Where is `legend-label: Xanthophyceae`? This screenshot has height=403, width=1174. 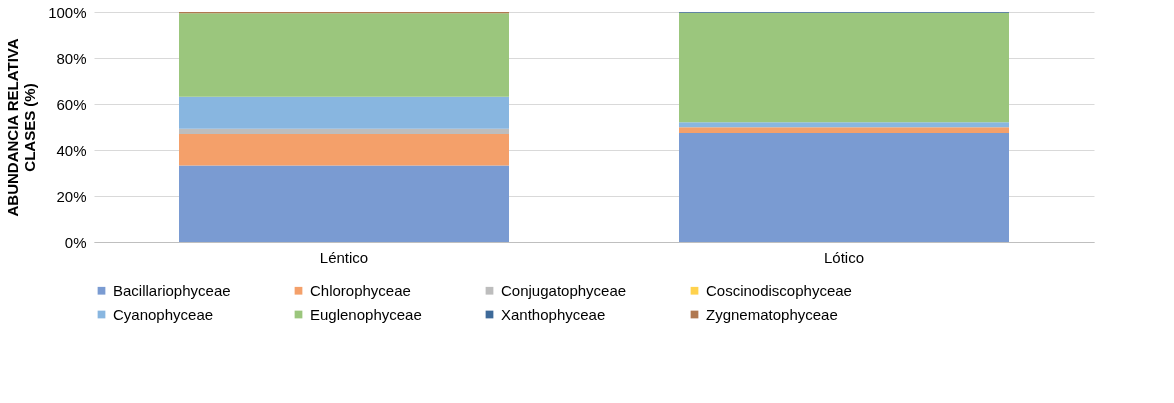
legend-label: Xanthophyceae is located at coordinates (553, 314).